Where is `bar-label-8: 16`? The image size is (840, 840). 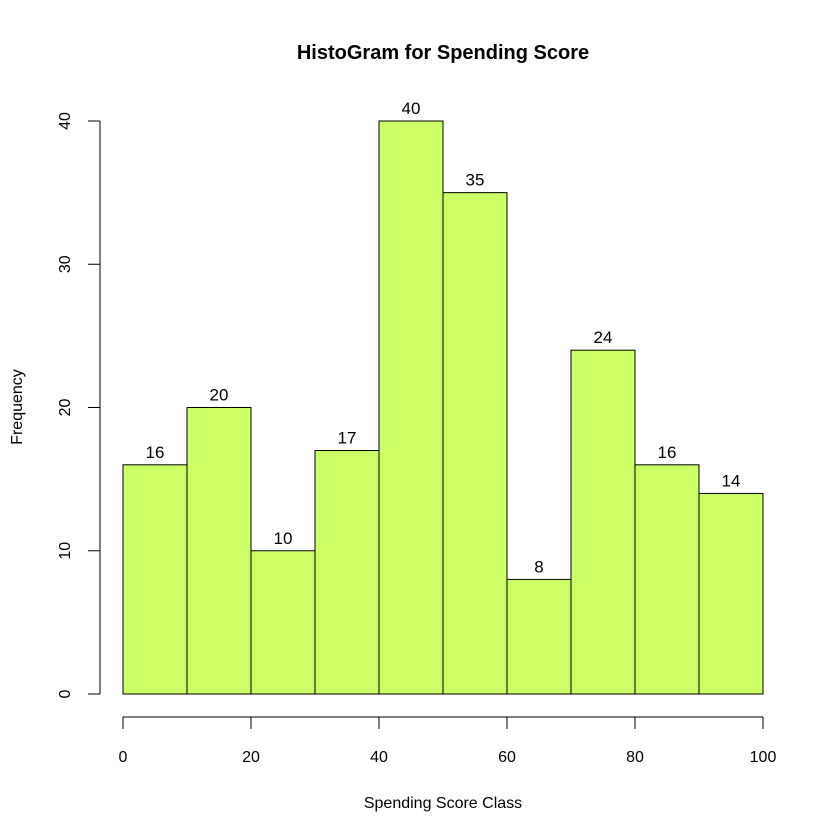
bar-label-8: 16 is located at coordinates (667, 452).